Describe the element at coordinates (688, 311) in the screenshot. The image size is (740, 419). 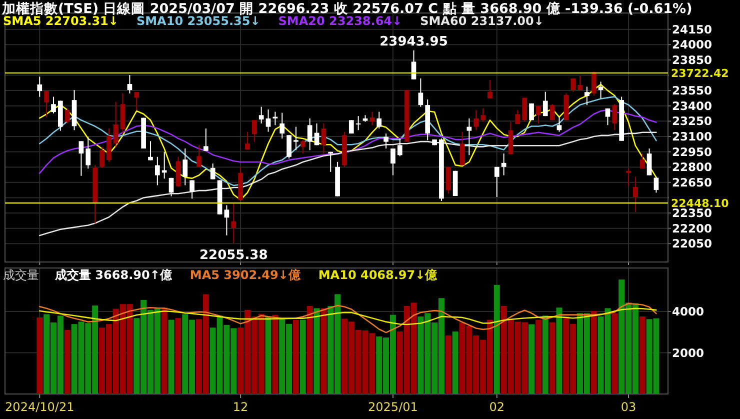
I see `y-tick-label: 4000` at that location.